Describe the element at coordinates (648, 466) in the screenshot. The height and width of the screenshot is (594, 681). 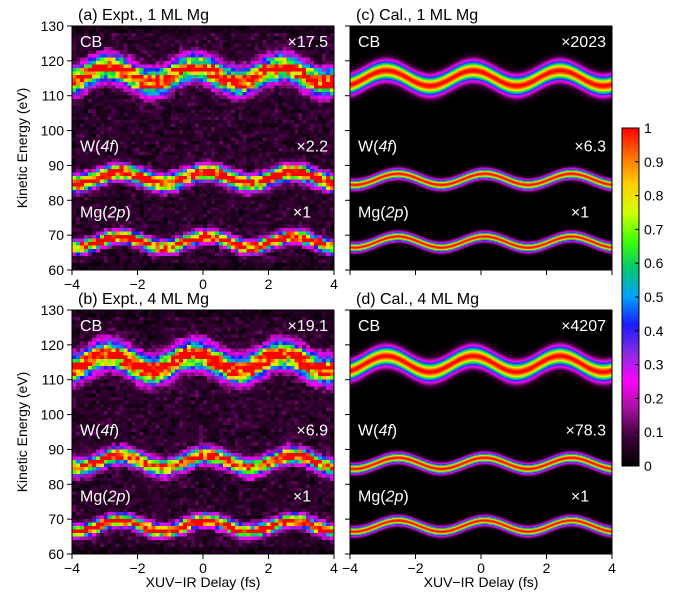
I see `colorbar-tick-label: 0` at that location.